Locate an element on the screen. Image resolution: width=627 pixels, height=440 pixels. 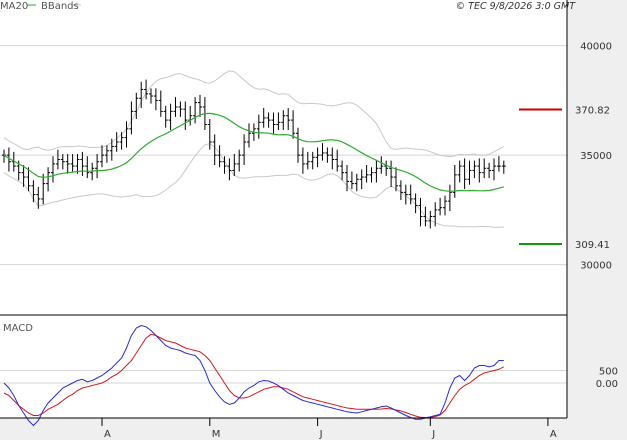
macd-tick-label: 500 is located at coordinates (608, 372).